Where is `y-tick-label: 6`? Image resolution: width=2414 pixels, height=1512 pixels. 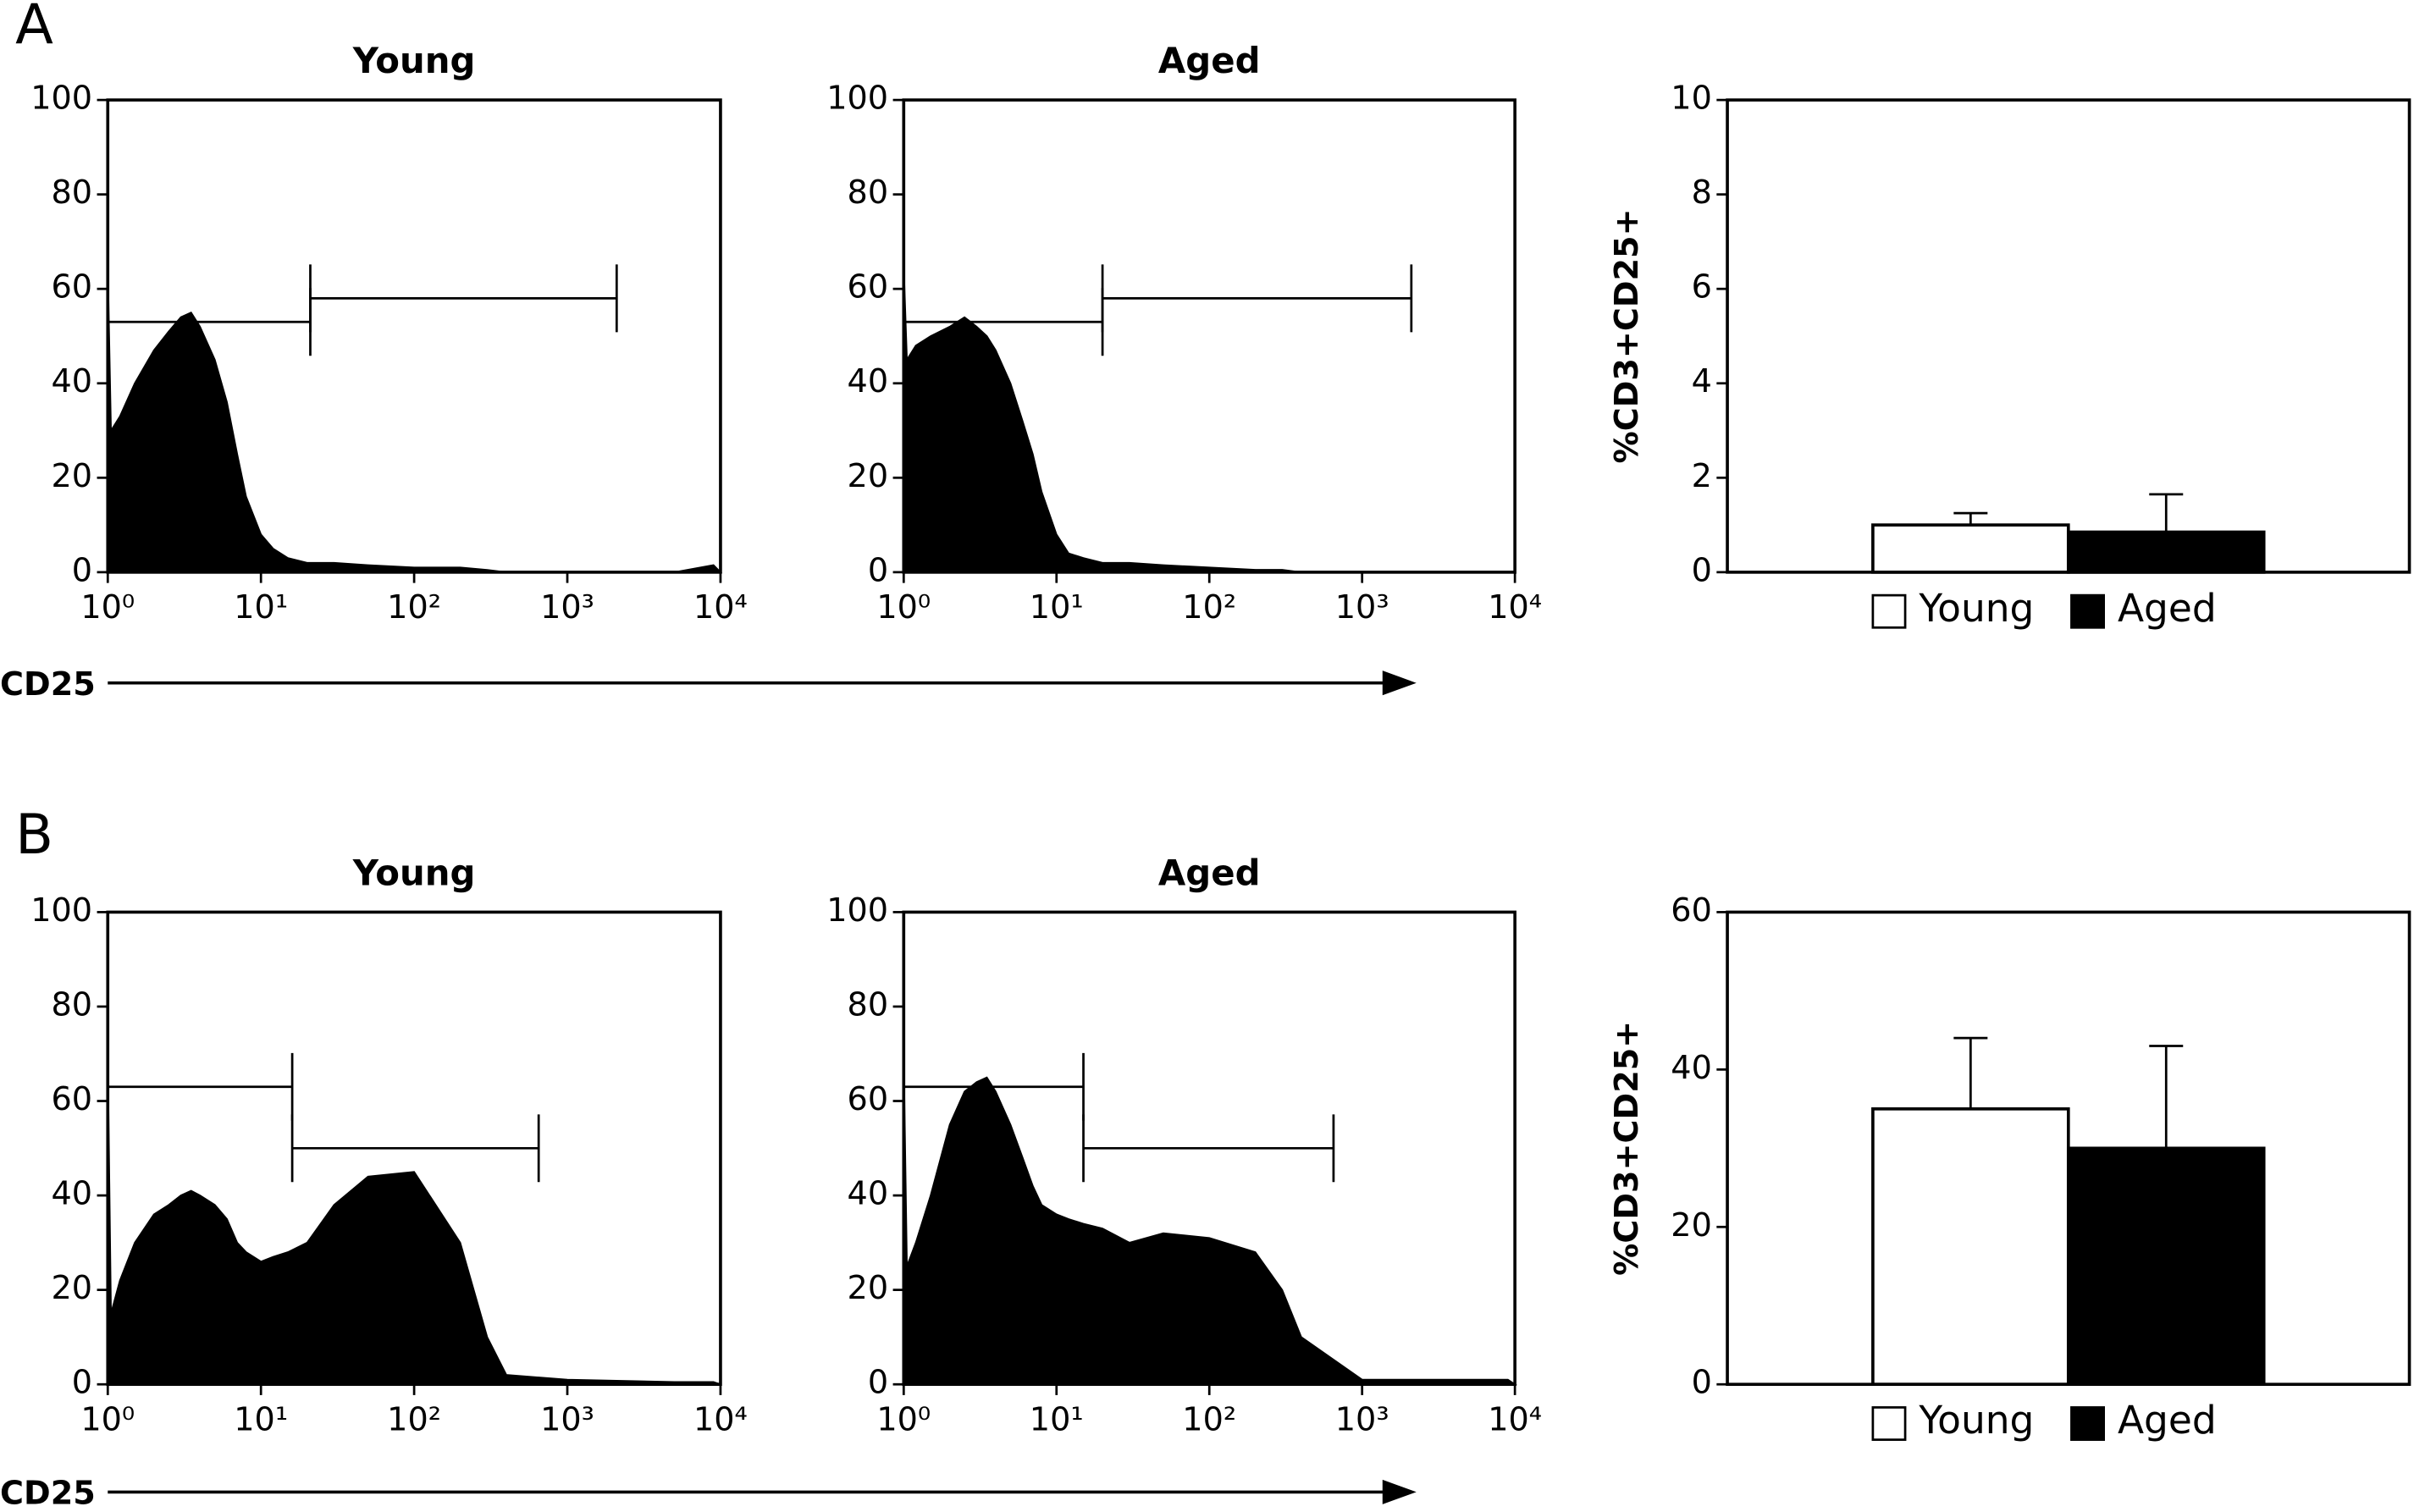 y-tick-label: 6 is located at coordinates (1702, 287).